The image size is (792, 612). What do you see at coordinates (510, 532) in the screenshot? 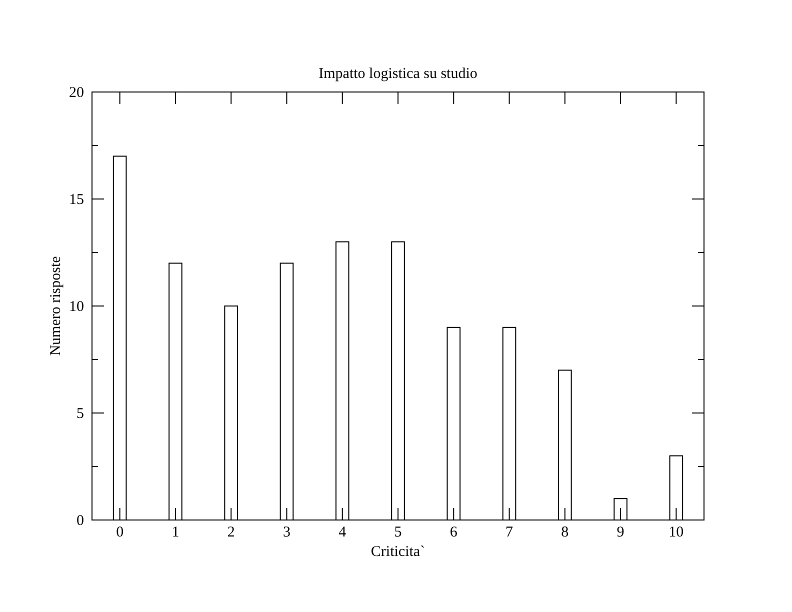
I see `x-tick-label: 7` at bounding box center [510, 532].